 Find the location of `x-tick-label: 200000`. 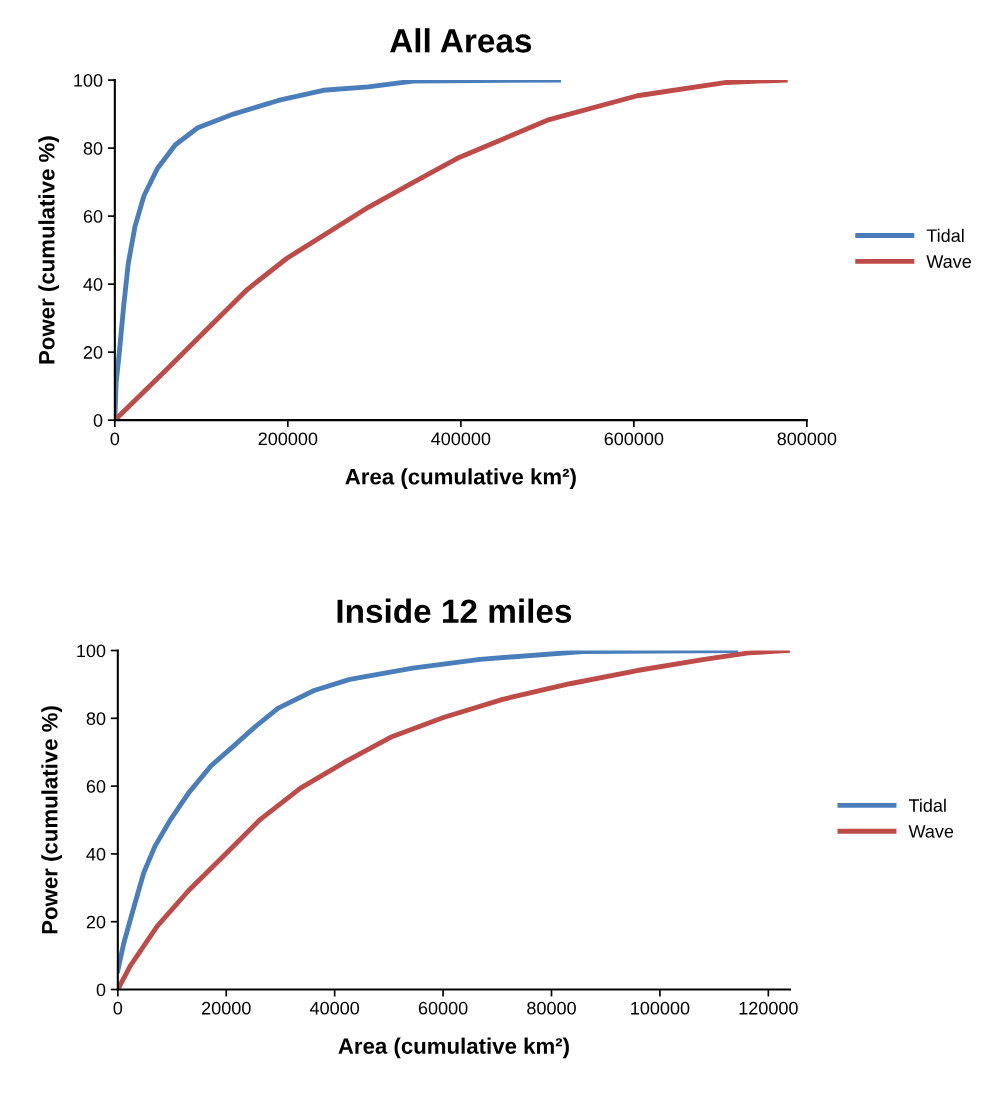

x-tick-label: 200000 is located at coordinates (288, 439).